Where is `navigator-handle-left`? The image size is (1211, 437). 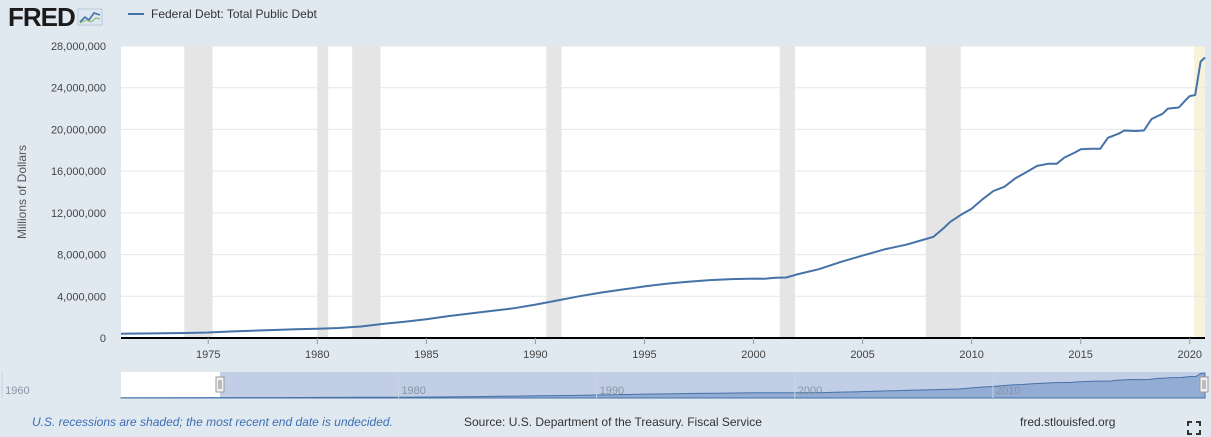 navigator-handle-left is located at coordinates (220, 384).